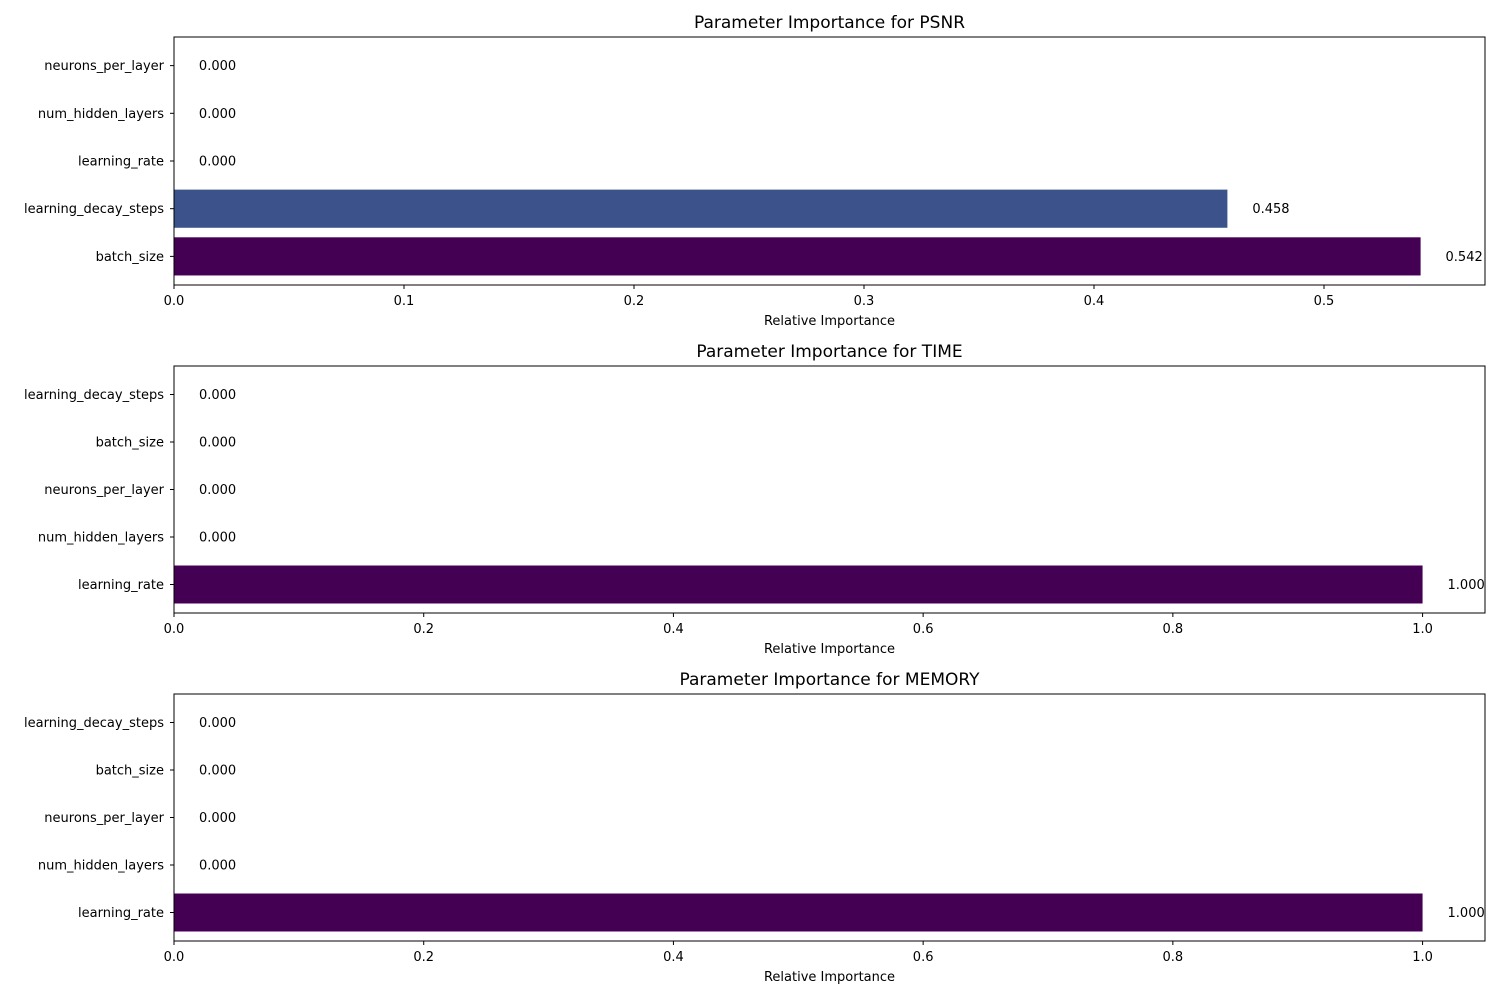 This screenshot has width=1500, height=1000. I want to click on x-tick-label: 0.1, so click(404, 301).